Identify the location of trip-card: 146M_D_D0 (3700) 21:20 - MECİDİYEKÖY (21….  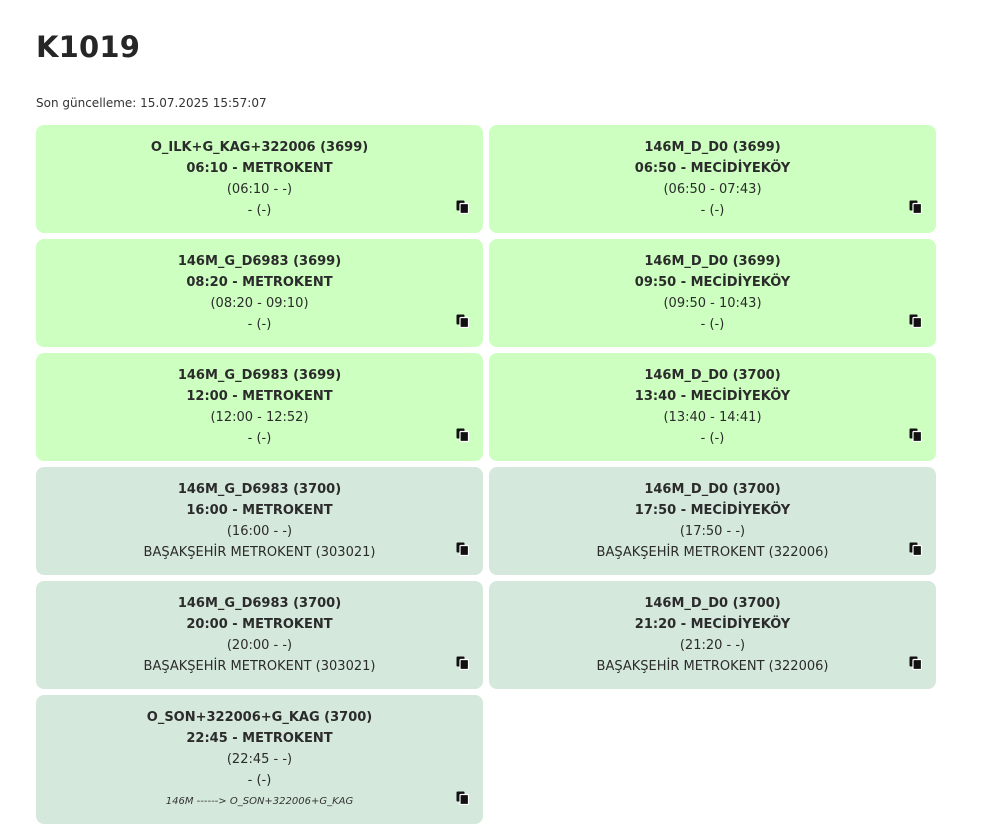
(712, 635).